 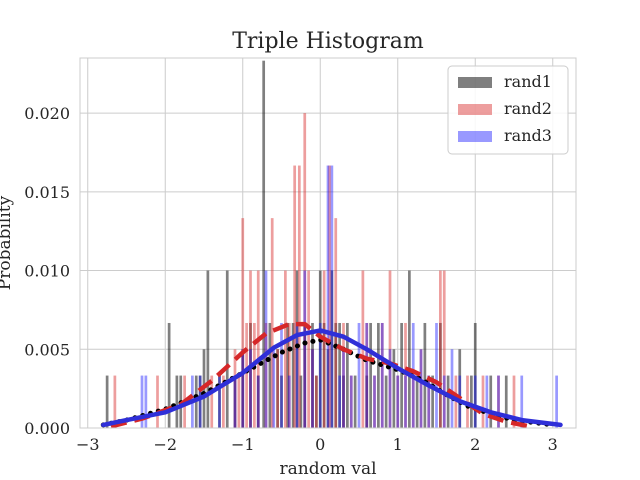 I want to click on legend-swatch-rand3, so click(x=475, y=136).